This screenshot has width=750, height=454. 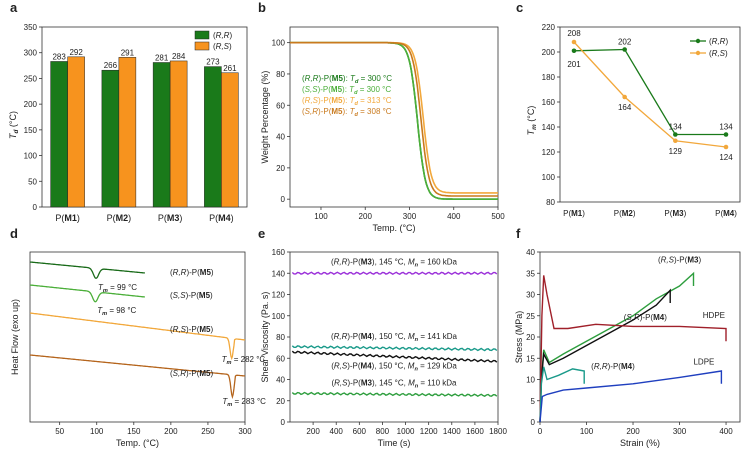 What do you see at coordinates (640, 443) in the screenshot?
I see `panel-f-xlabel: Strain (%)` at bounding box center [640, 443].